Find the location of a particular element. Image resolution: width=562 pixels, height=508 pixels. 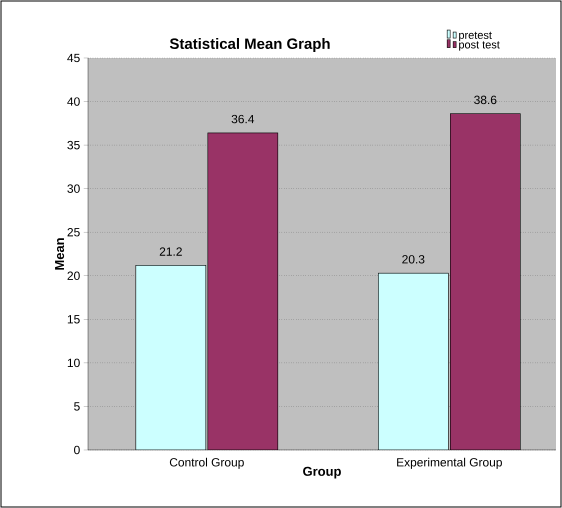

data-label: 38.6 is located at coordinates (485, 100).